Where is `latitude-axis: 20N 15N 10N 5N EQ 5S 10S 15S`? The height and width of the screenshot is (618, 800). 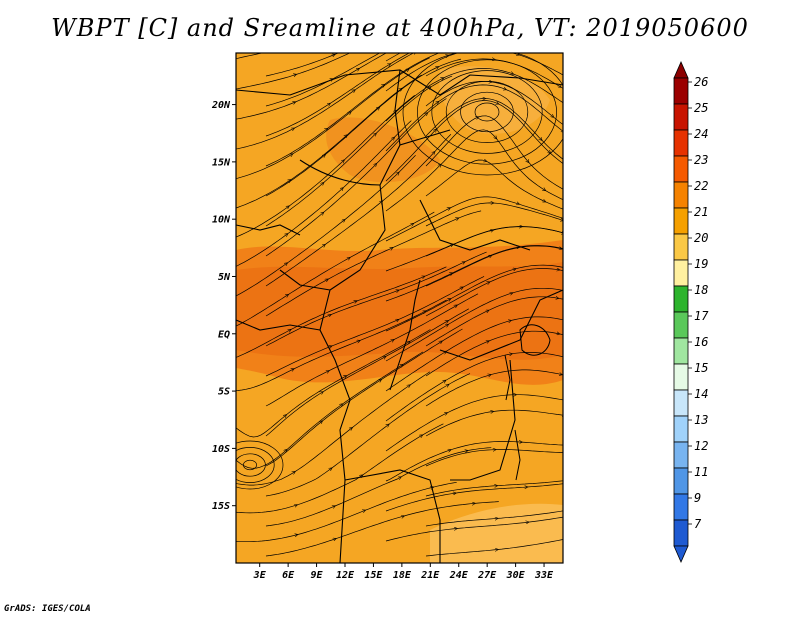 latitude-axis: 20N 15N 10N 5N EQ 5S 10S 15S is located at coordinates (223, 306).